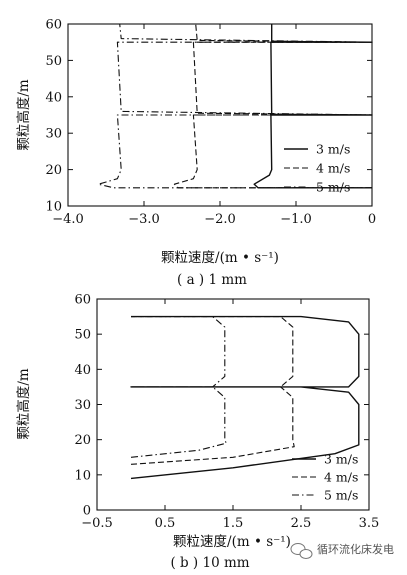  I want to click on x-tick-label: 3.5, so click(369, 523).